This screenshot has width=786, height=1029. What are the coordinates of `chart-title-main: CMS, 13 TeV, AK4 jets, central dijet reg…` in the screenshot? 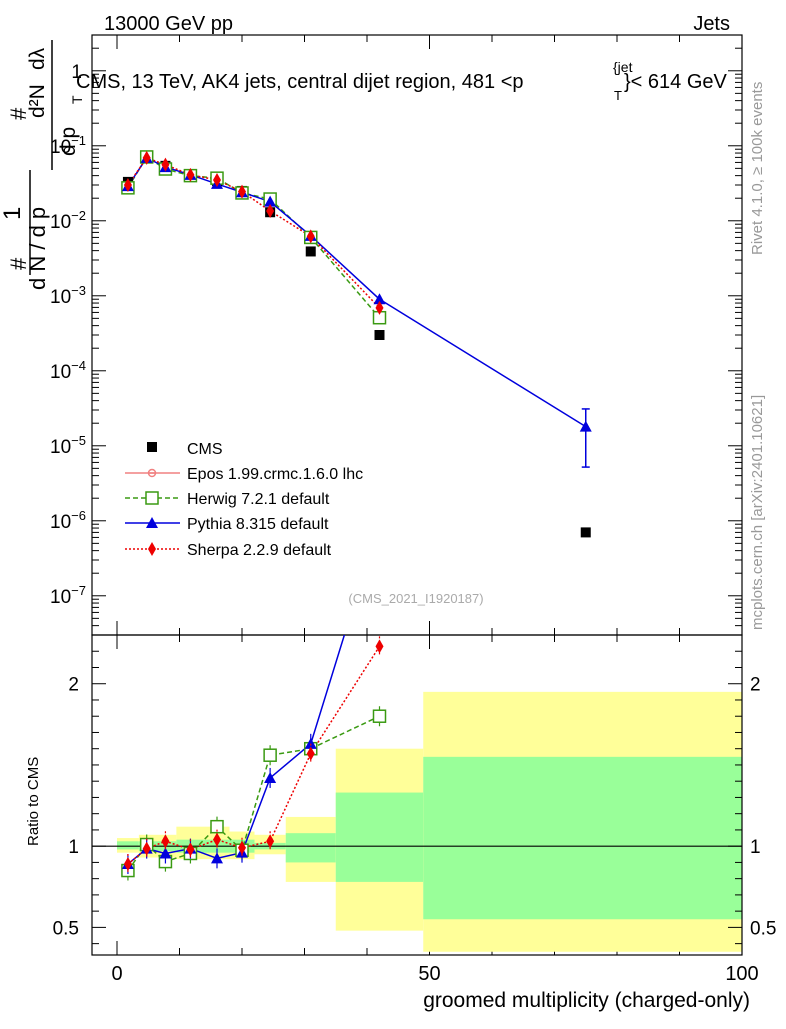 It's located at (300, 82).